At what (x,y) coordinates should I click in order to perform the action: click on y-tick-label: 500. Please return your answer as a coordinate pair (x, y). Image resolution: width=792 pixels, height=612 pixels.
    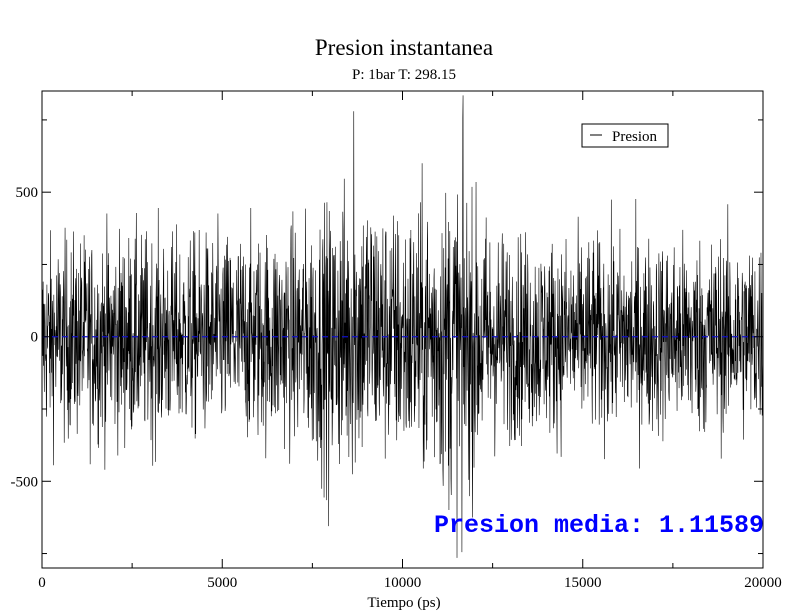
    Looking at the image, I should click on (27, 193).